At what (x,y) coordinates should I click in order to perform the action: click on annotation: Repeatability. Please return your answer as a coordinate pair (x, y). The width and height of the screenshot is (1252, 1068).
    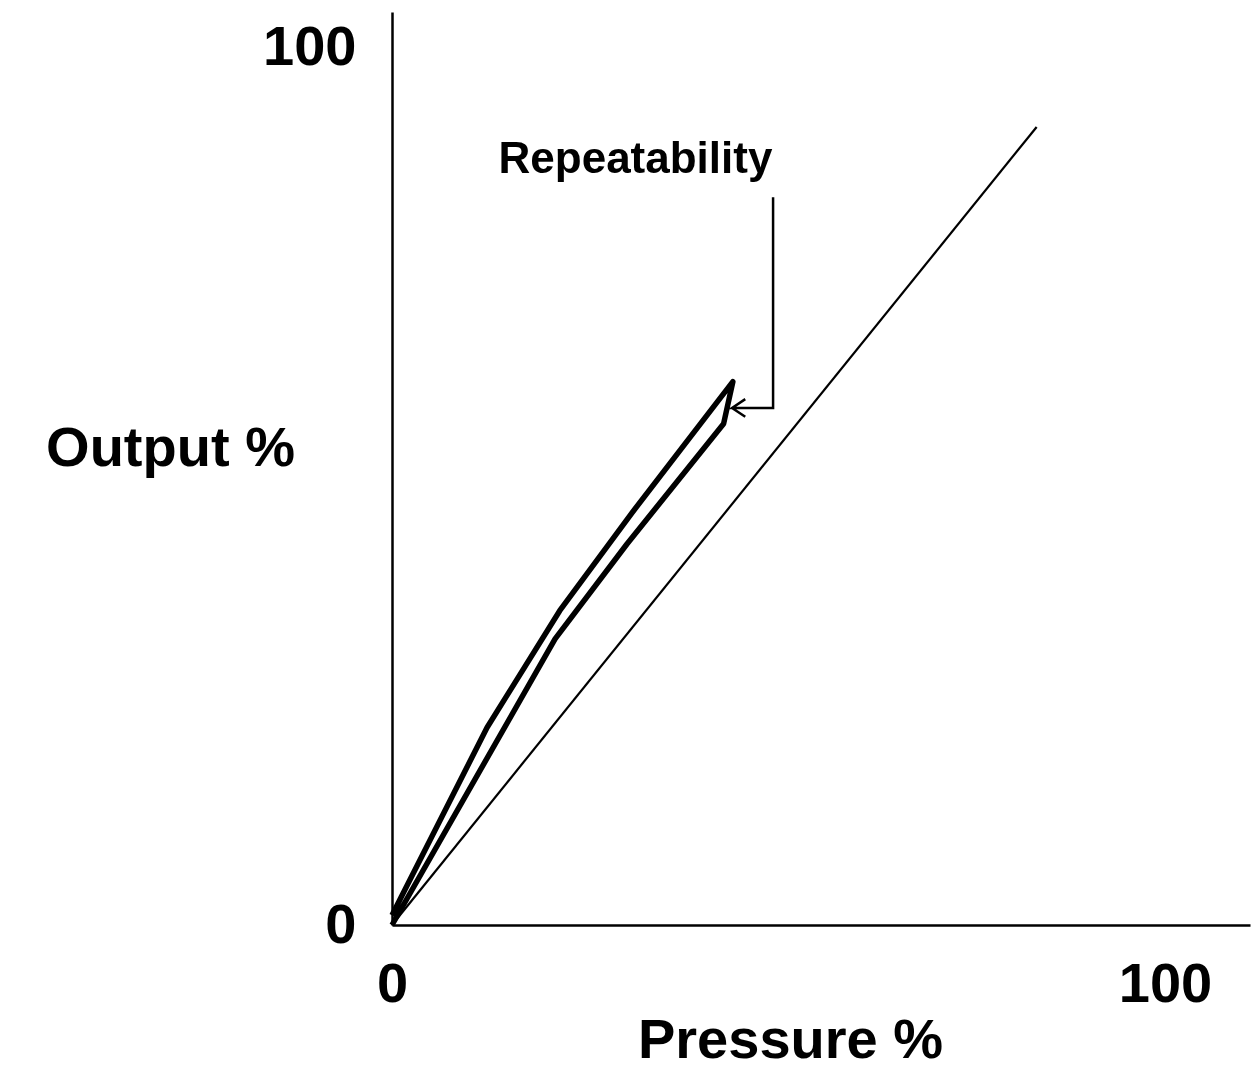
    Looking at the image, I should click on (635, 158).